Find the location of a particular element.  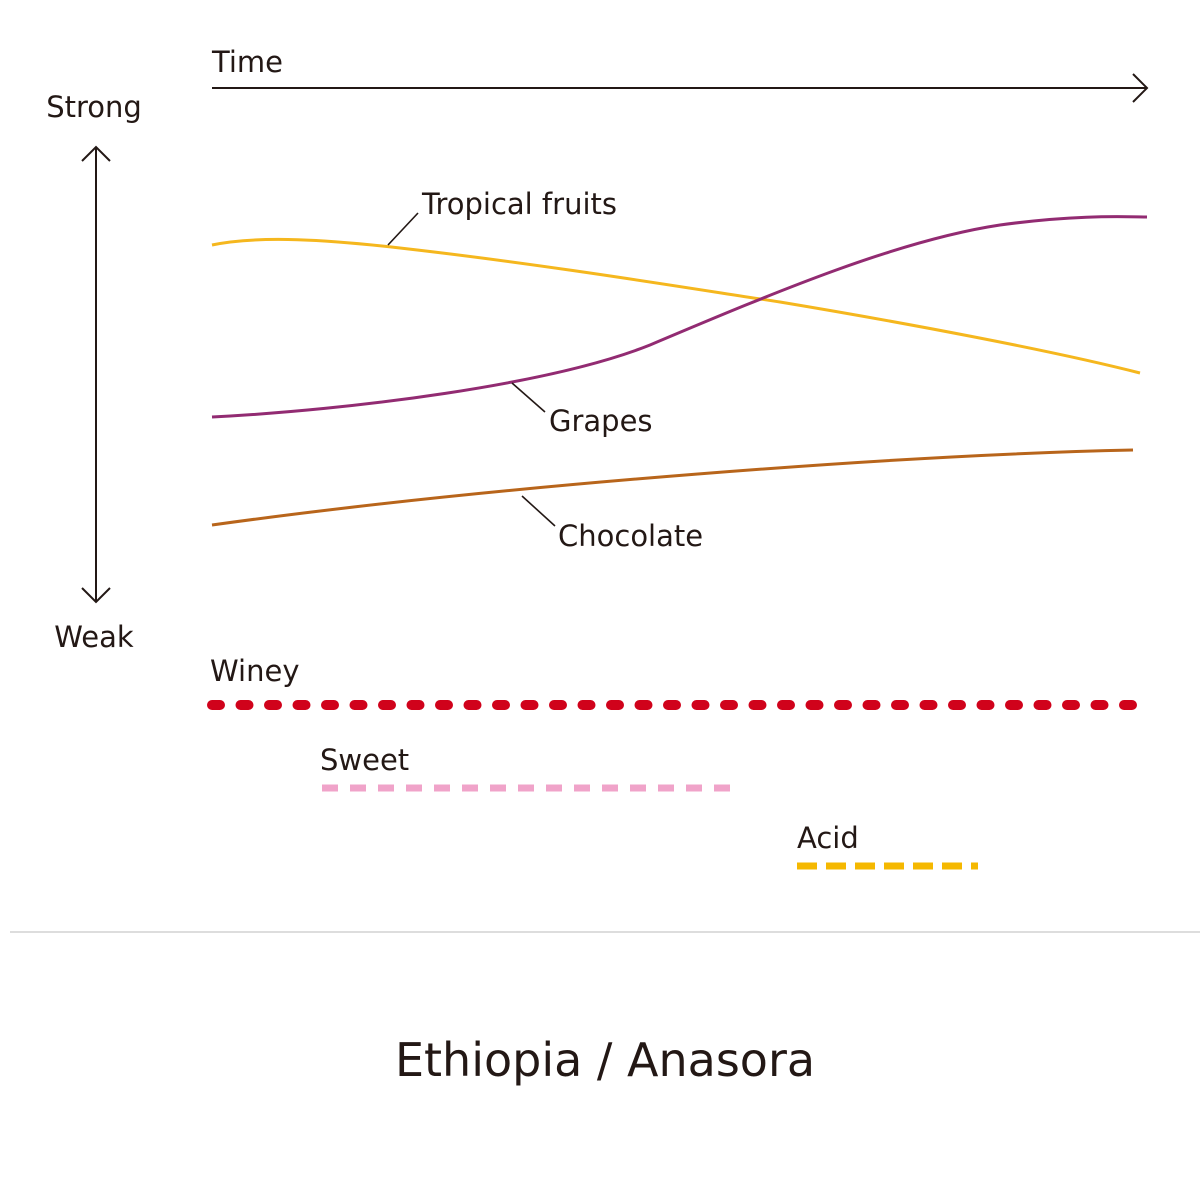

curve-label: Tropical fruits is located at coordinates (519, 204).